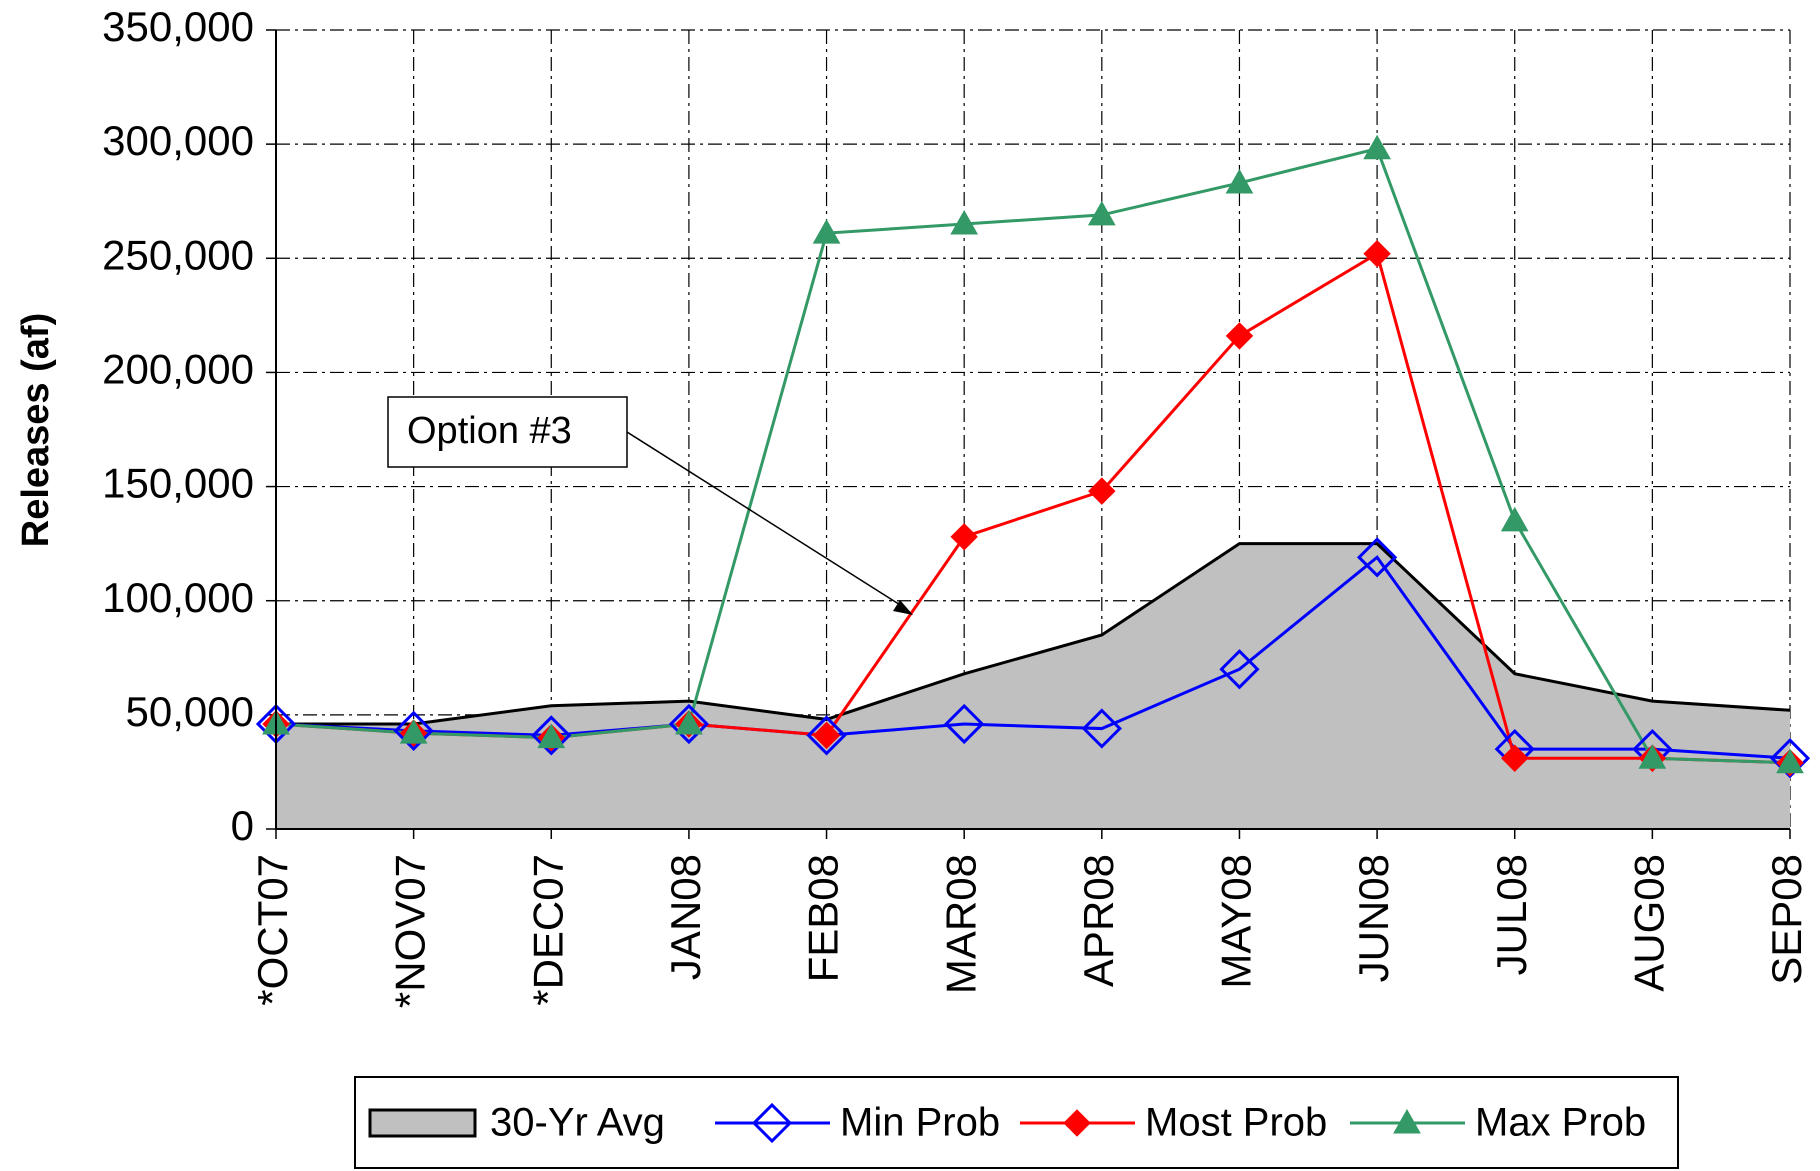 The height and width of the screenshot is (1171, 1820). I want to click on series-line, so click(1033, 657).